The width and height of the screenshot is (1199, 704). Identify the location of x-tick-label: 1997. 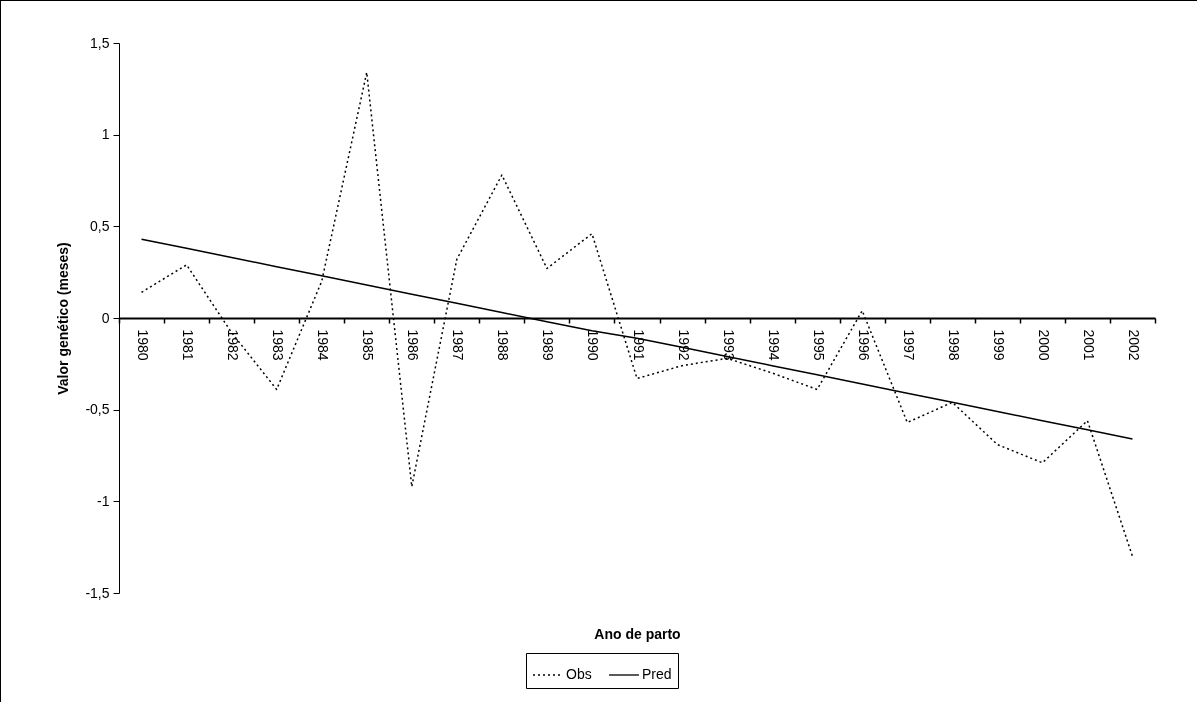
(908, 345).